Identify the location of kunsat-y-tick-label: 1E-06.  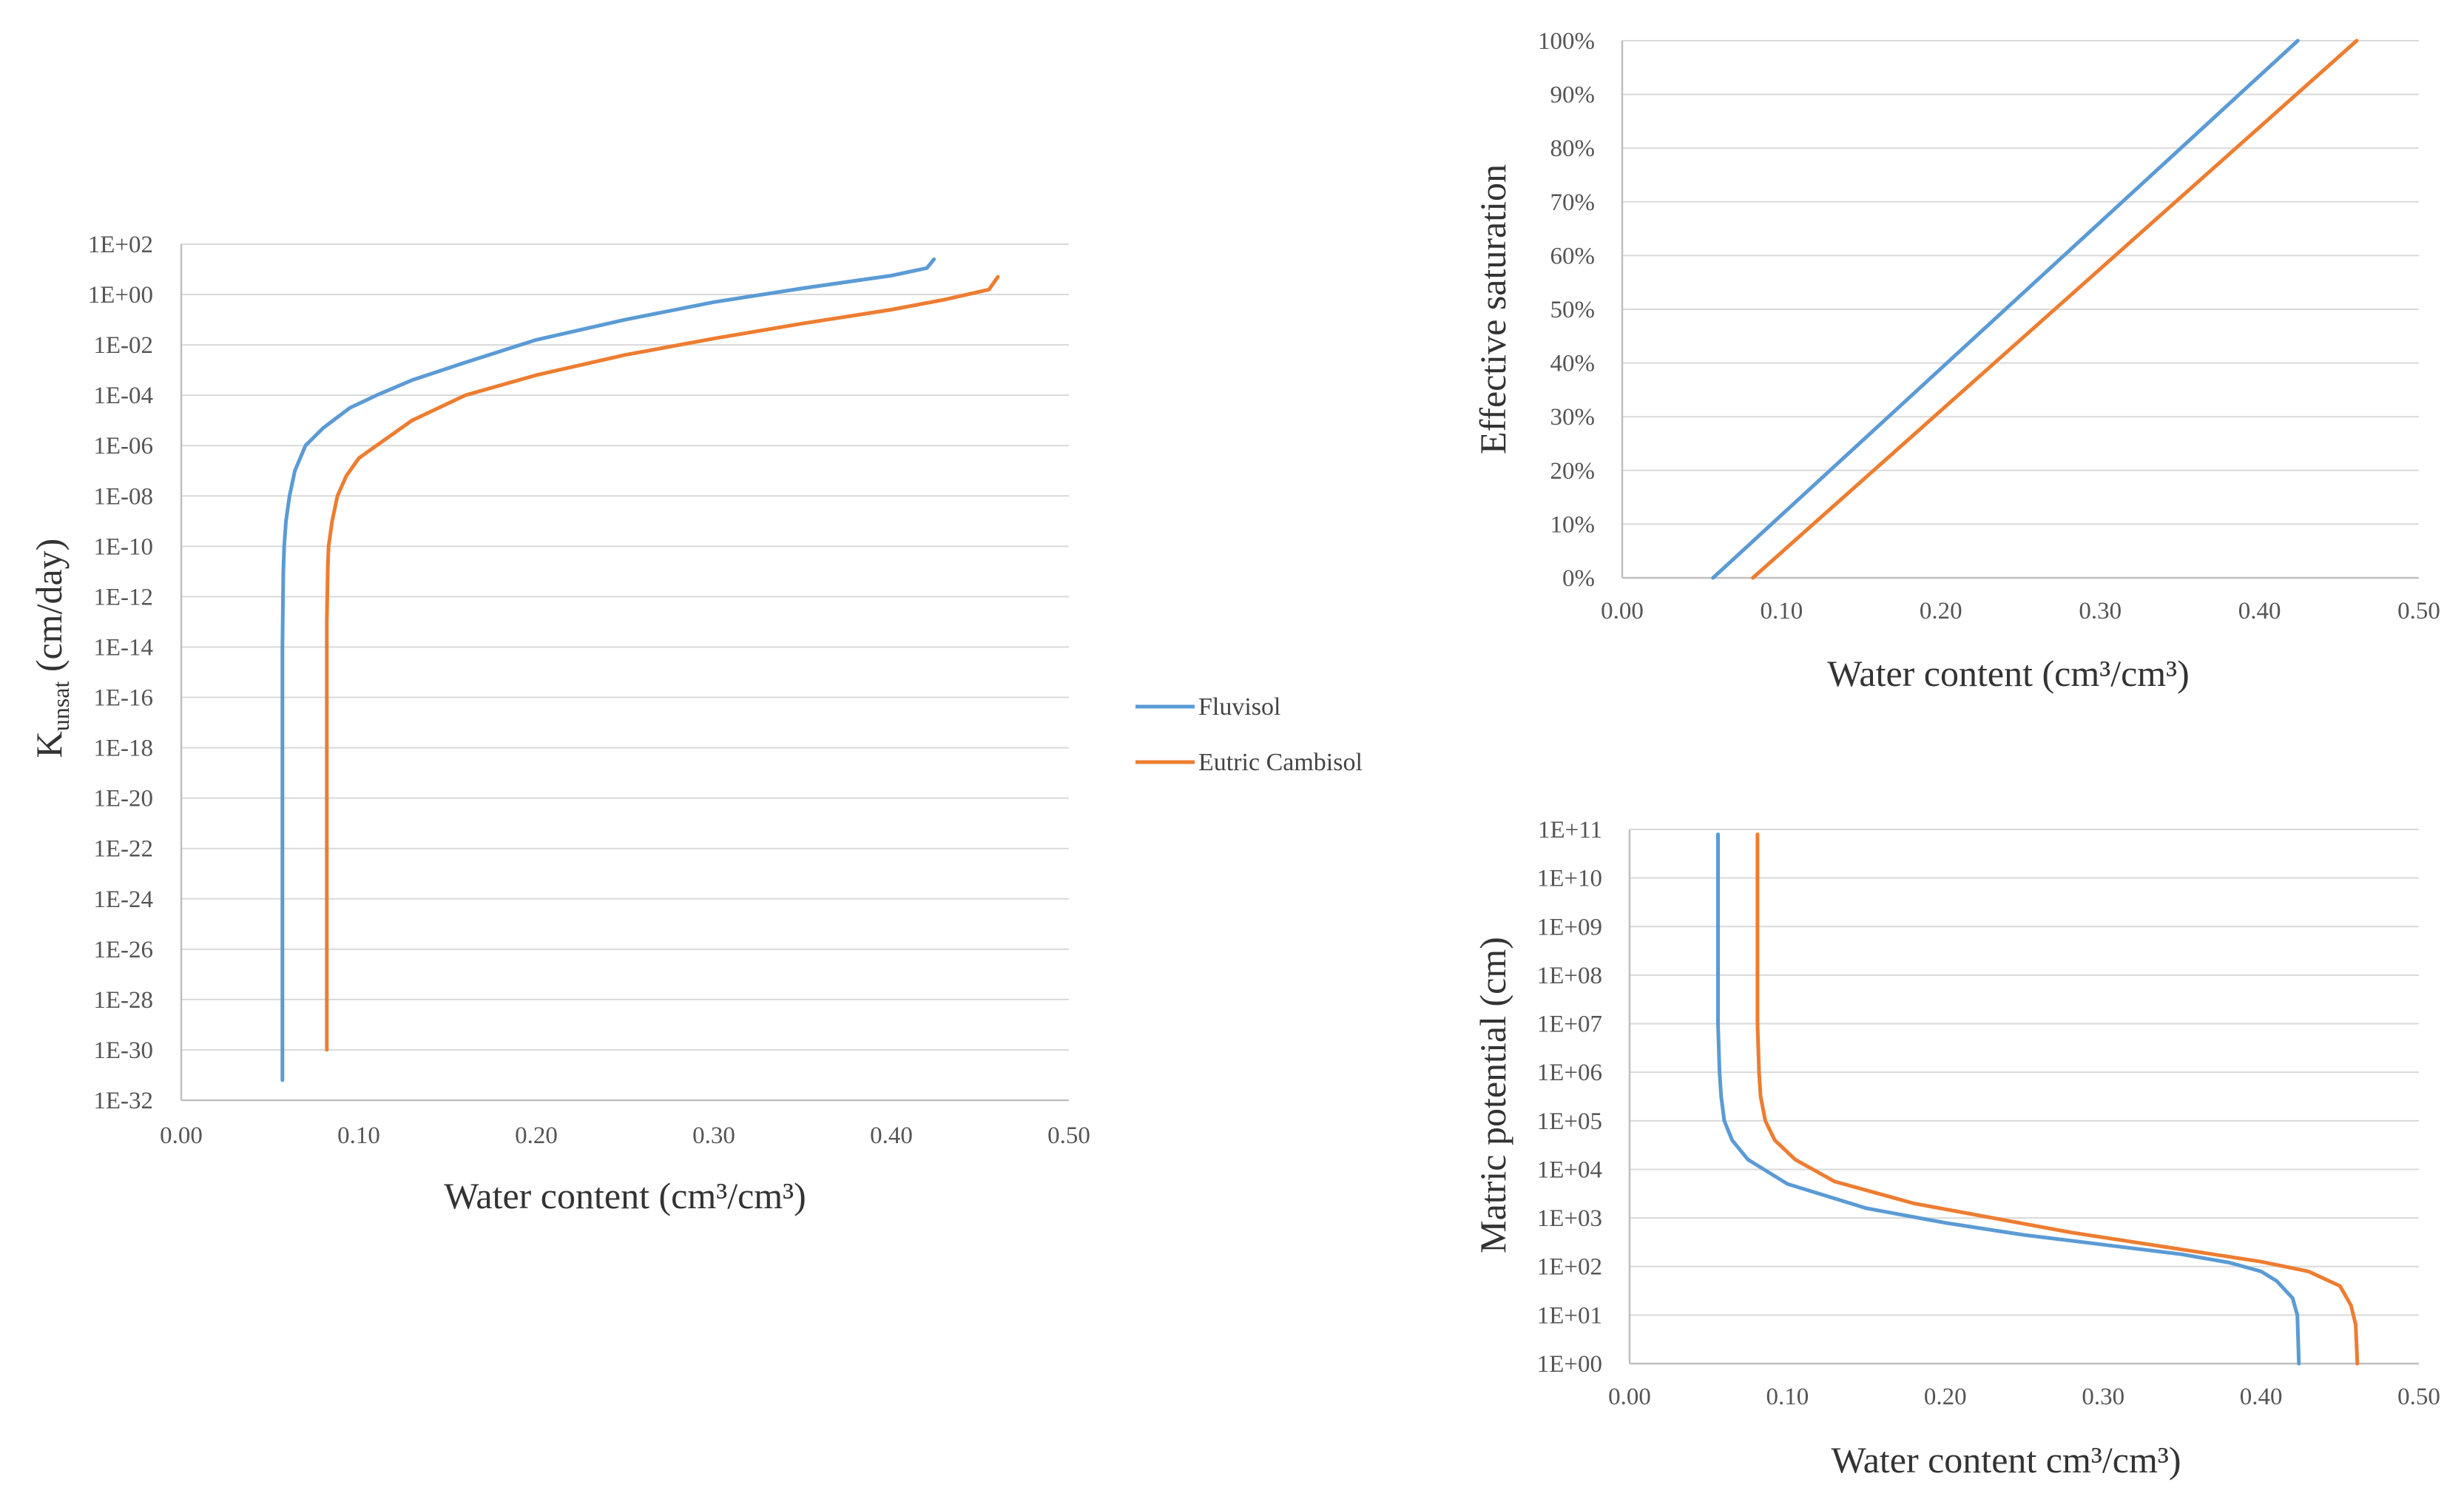
(123, 446).